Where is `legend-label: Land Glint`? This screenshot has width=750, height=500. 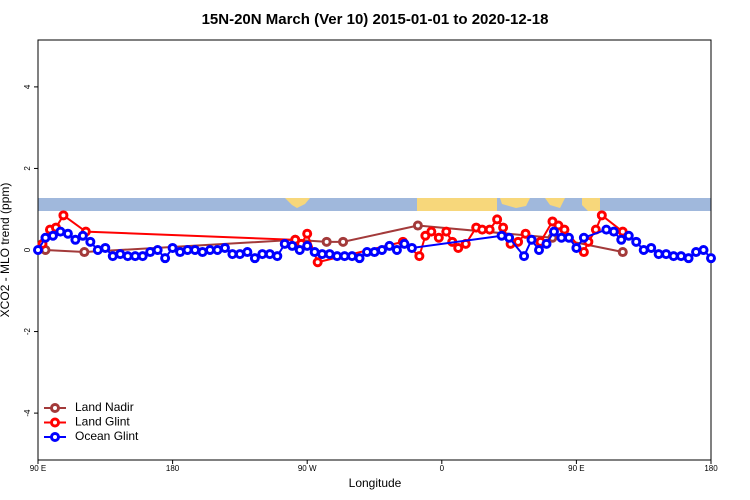
legend-label: Land Glint is located at coordinates (102, 422).